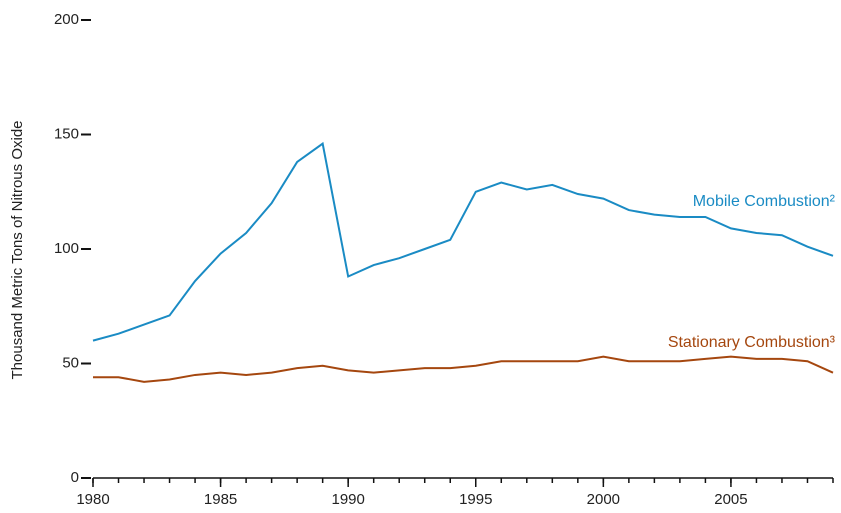  What do you see at coordinates (475, 499) in the screenshot?
I see `x-tick-label: 1995` at bounding box center [475, 499].